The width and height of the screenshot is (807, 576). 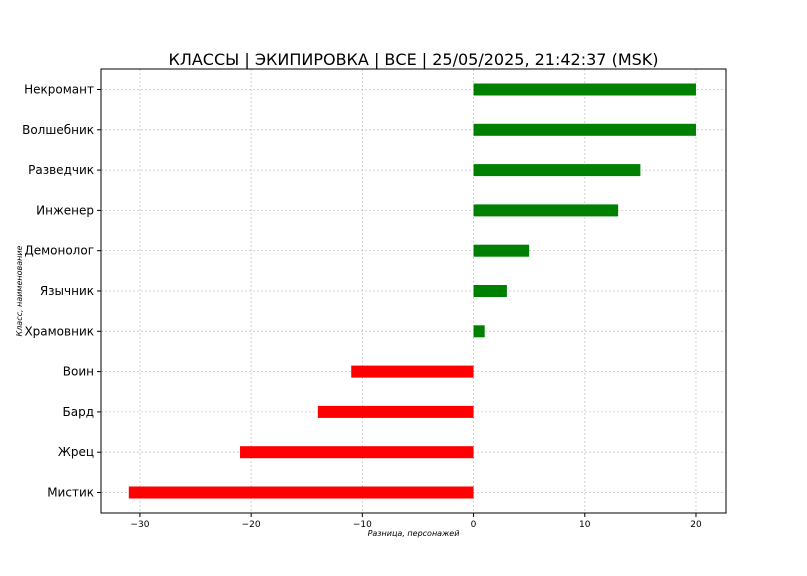 What do you see at coordinates (70, 493) in the screenshot?
I see `y-tick-label: Мистик` at bounding box center [70, 493].